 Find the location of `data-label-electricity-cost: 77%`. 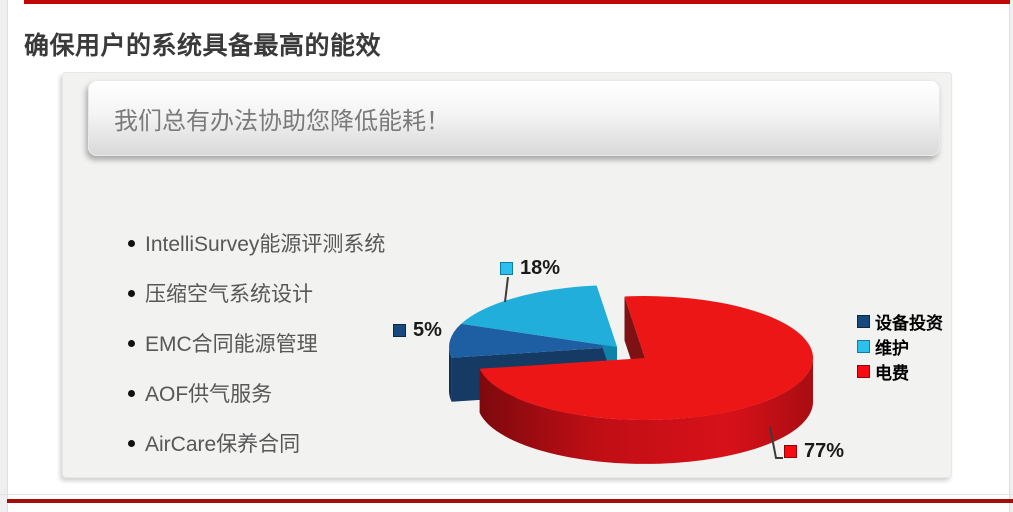

data-label-electricity-cost: 77% is located at coordinates (814, 450).